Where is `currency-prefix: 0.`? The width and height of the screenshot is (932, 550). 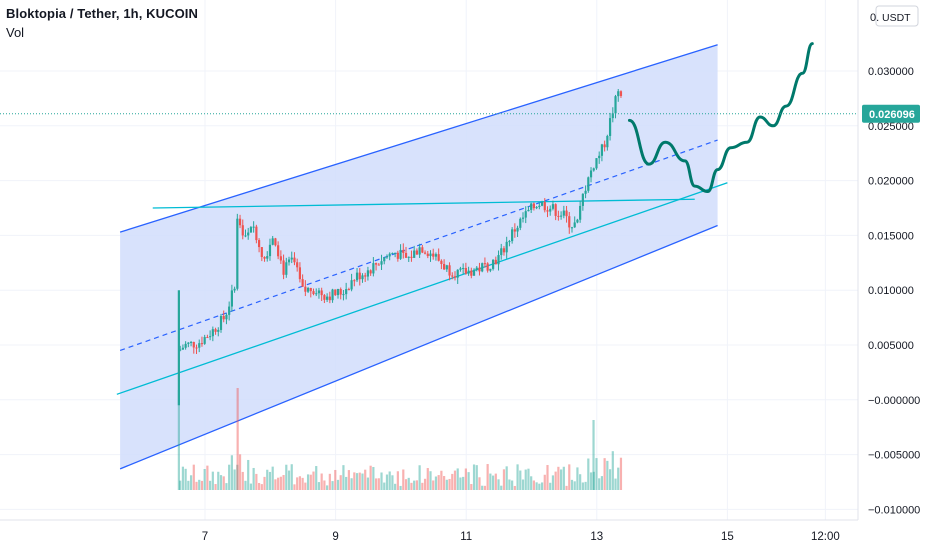
currency-prefix: 0. is located at coordinates (874, 18).